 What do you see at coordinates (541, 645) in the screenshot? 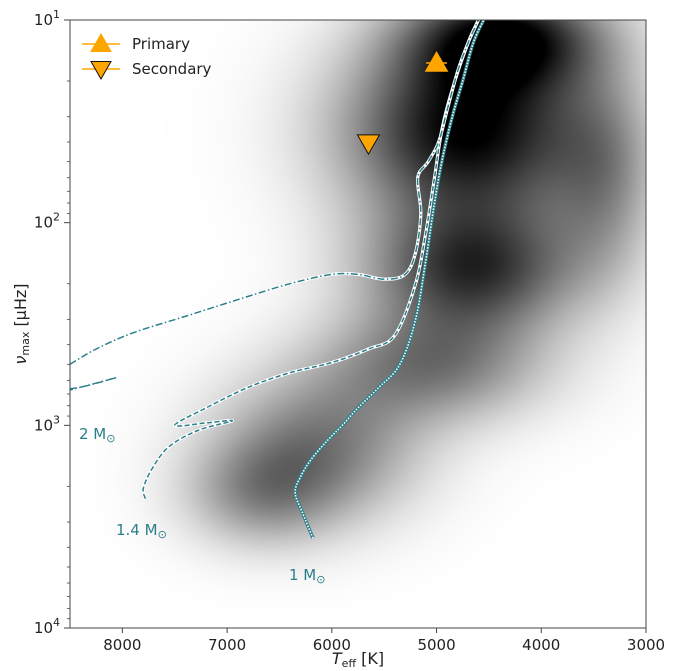
I see `x-tick-label: 4000` at bounding box center [541, 645].